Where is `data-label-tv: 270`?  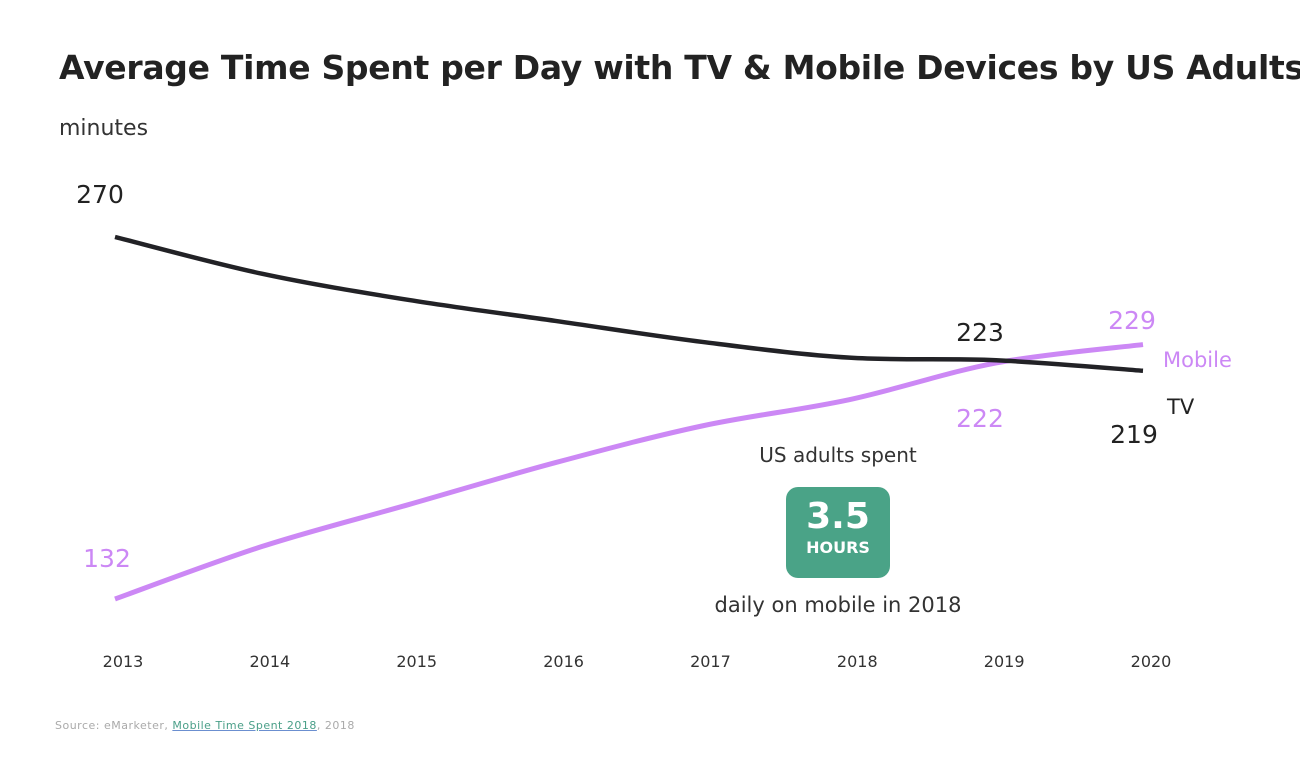
data-label-tv: 270 is located at coordinates (100, 194).